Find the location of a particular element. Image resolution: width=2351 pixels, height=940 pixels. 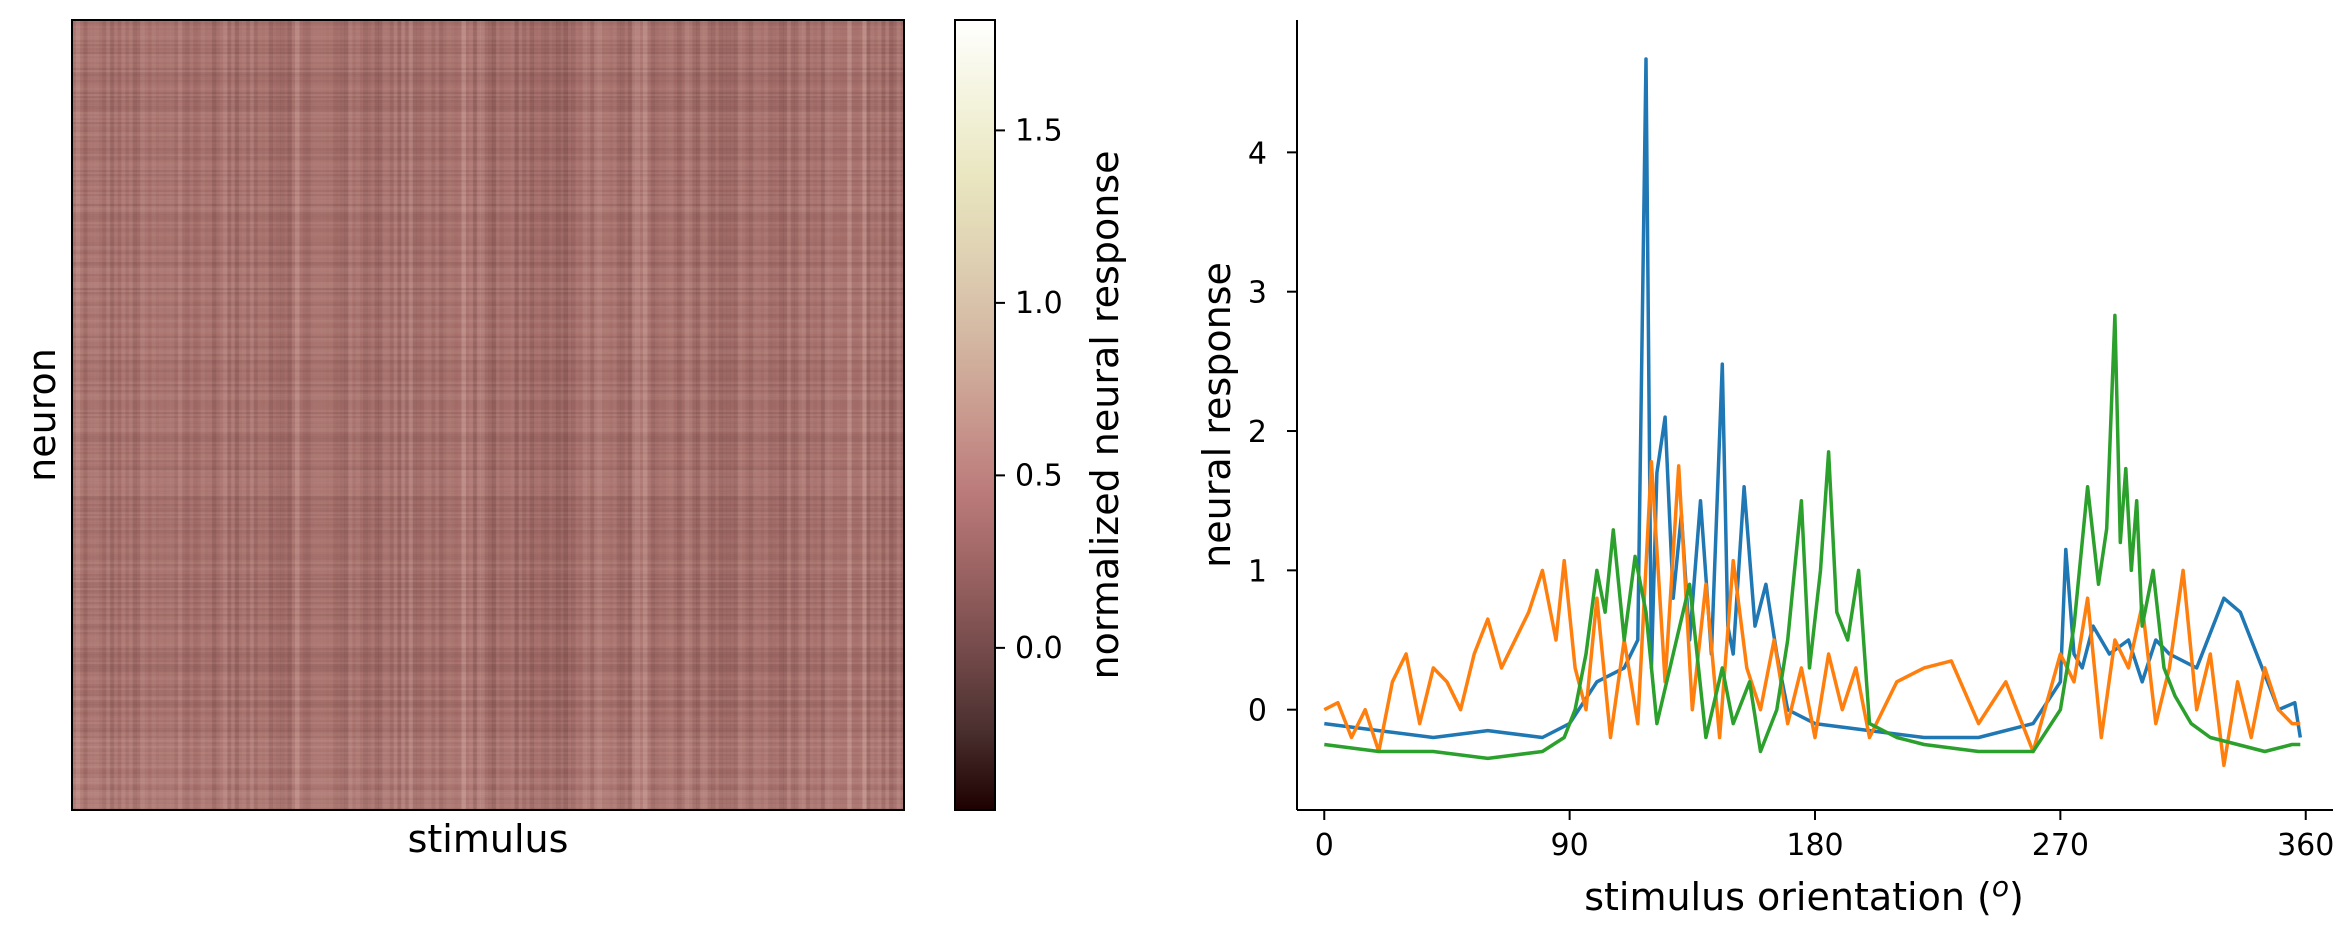

x-tick-label: 360 is located at coordinates (2305, 845).